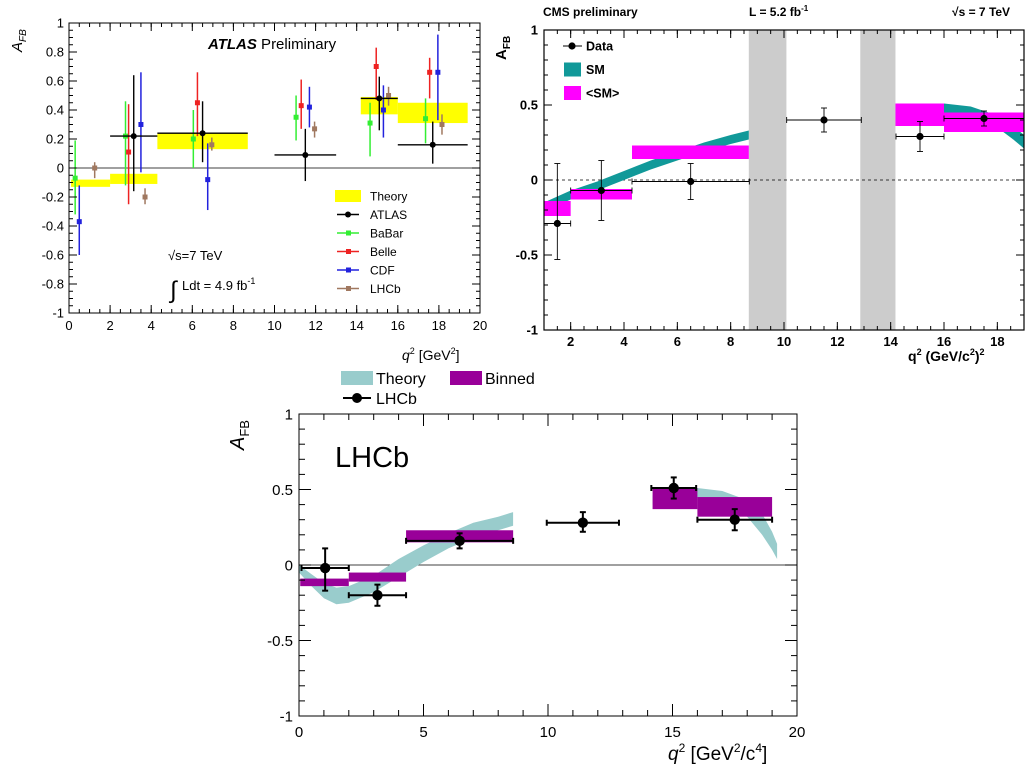  I want to click on cms-ytick-label: 0.5, so click(529, 105).